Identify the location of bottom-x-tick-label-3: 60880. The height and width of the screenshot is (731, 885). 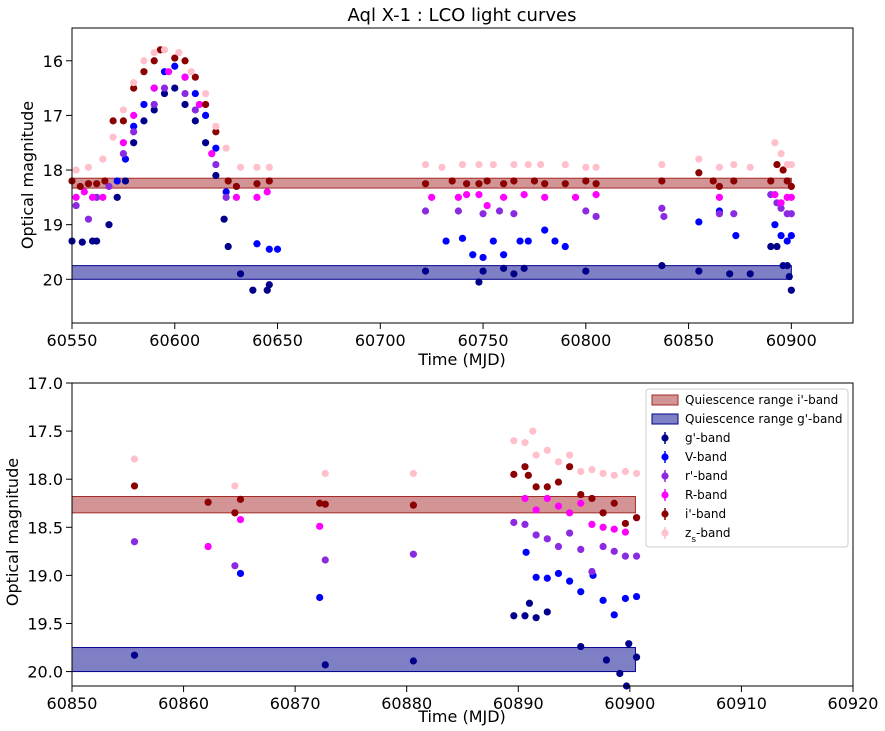
(406, 703).